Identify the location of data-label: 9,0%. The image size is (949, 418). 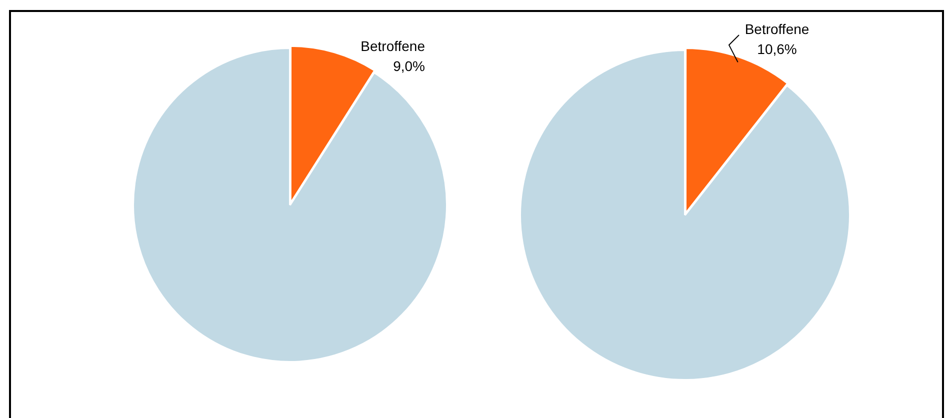
(409, 66).